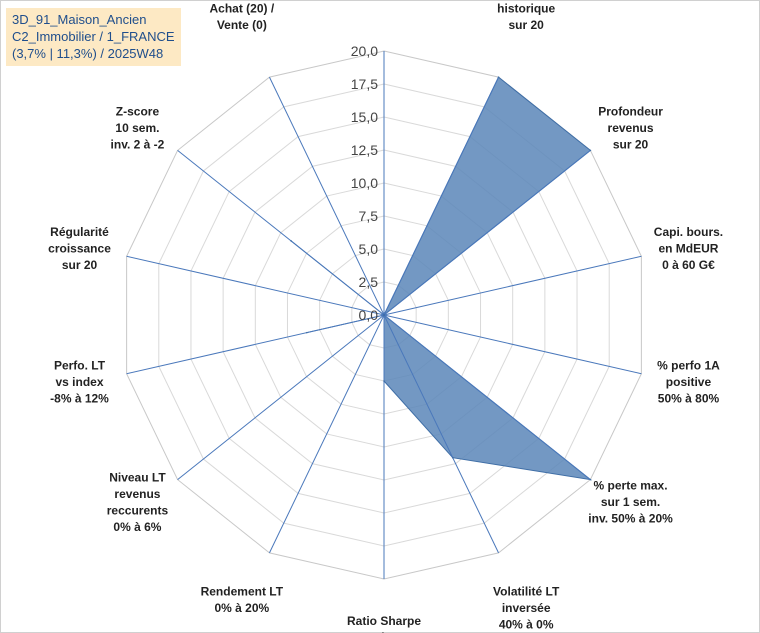 This screenshot has width=760, height=633. Describe the element at coordinates (364, 51) in the screenshot. I see `r-tick-label: 20,0` at that location.